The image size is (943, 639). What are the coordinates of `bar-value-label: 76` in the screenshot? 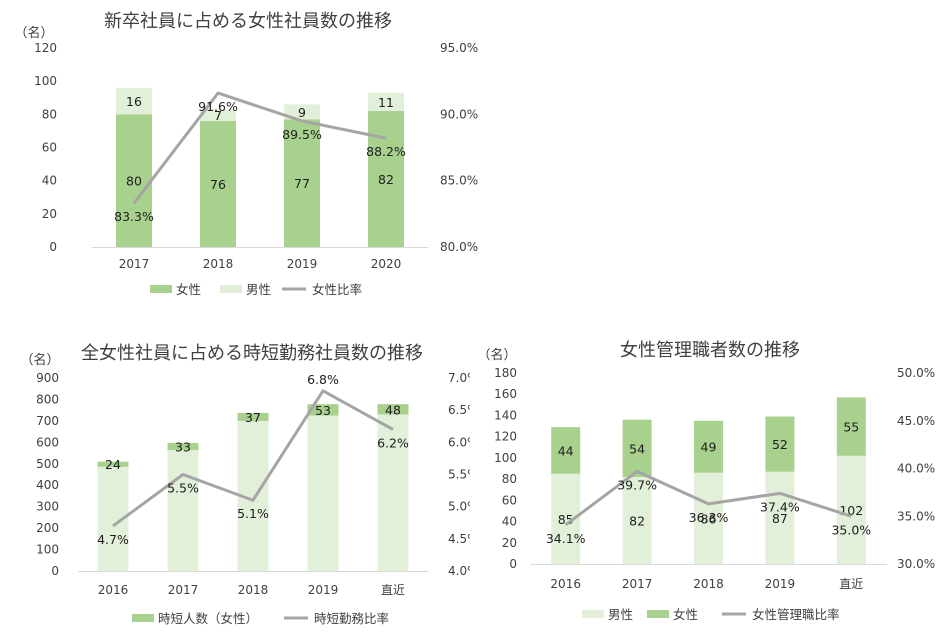 It's located at (218, 184).